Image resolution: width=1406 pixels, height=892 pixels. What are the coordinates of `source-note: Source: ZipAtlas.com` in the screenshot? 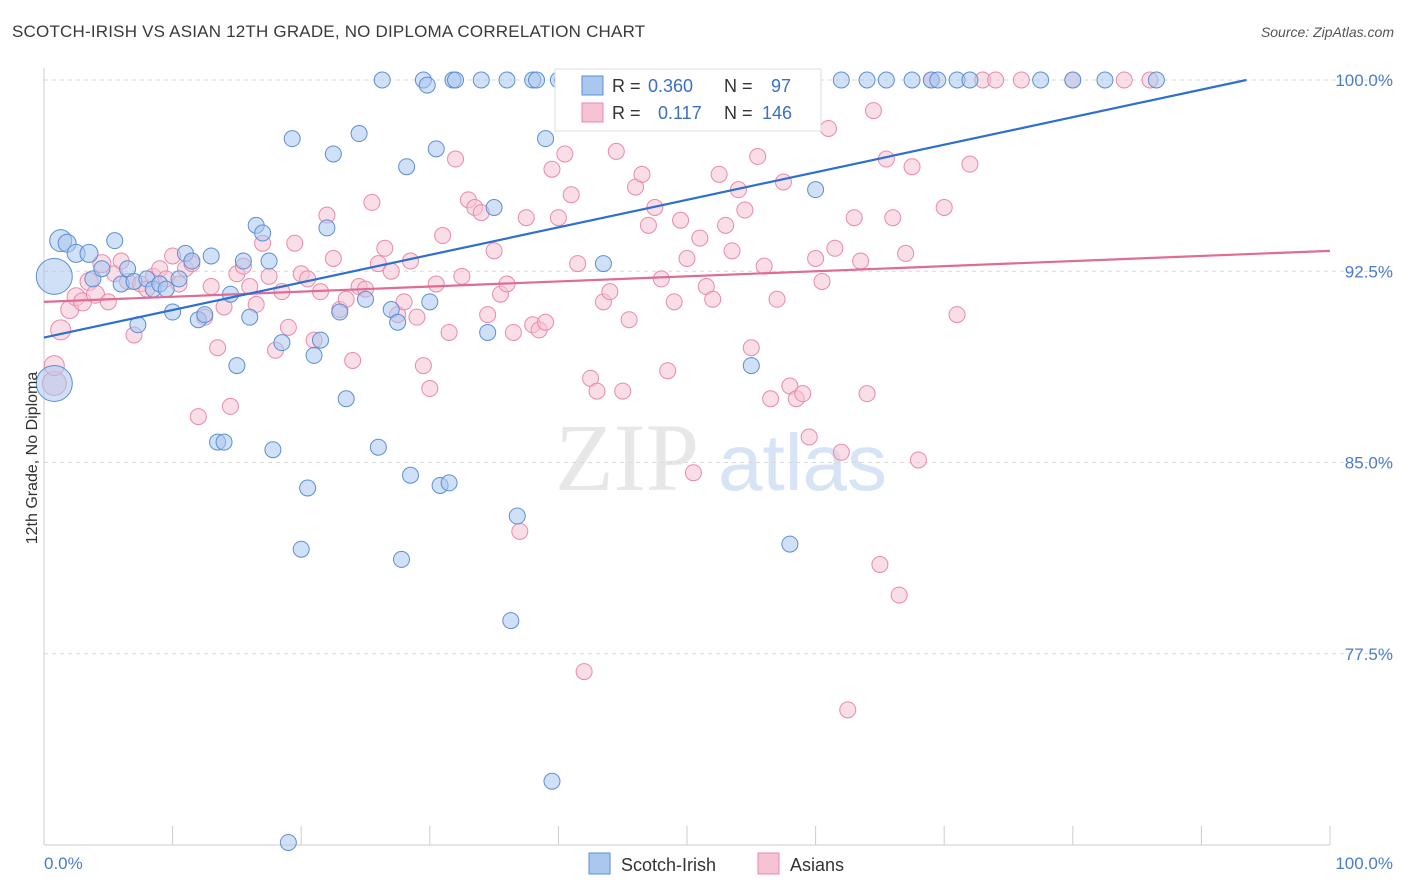 It's located at (1327, 32).